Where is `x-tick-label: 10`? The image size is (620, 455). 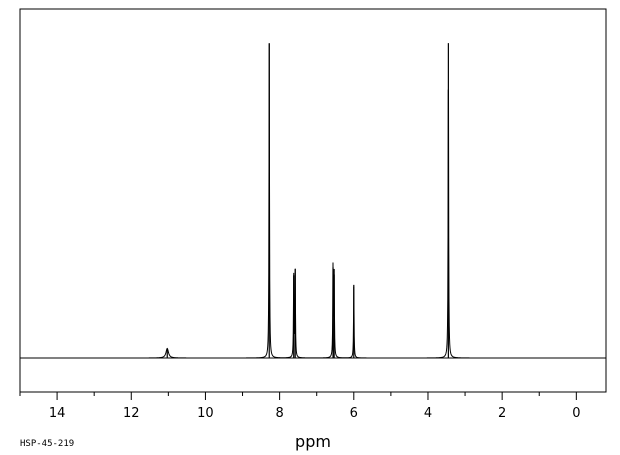
x-tick-label: 10 is located at coordinates (205, 413).